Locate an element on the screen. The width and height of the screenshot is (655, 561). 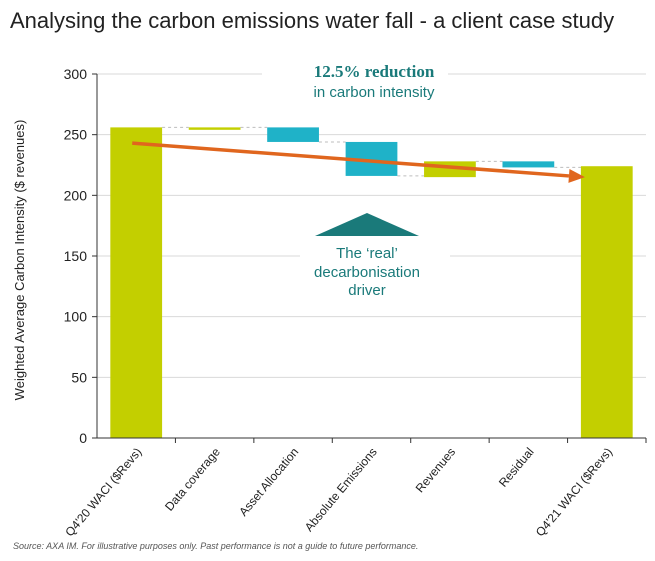
x-tick-label: Q4'21 WACI ($Revs) is located at coordinates (574, 492).